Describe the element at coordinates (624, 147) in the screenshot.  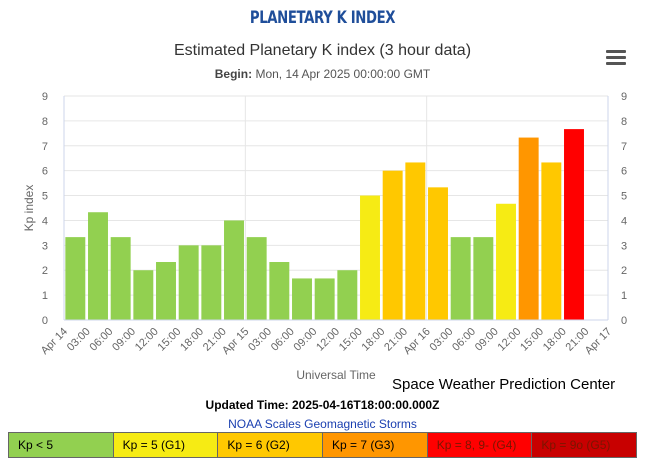
I see `y-tick-label-right: 7` at that location.